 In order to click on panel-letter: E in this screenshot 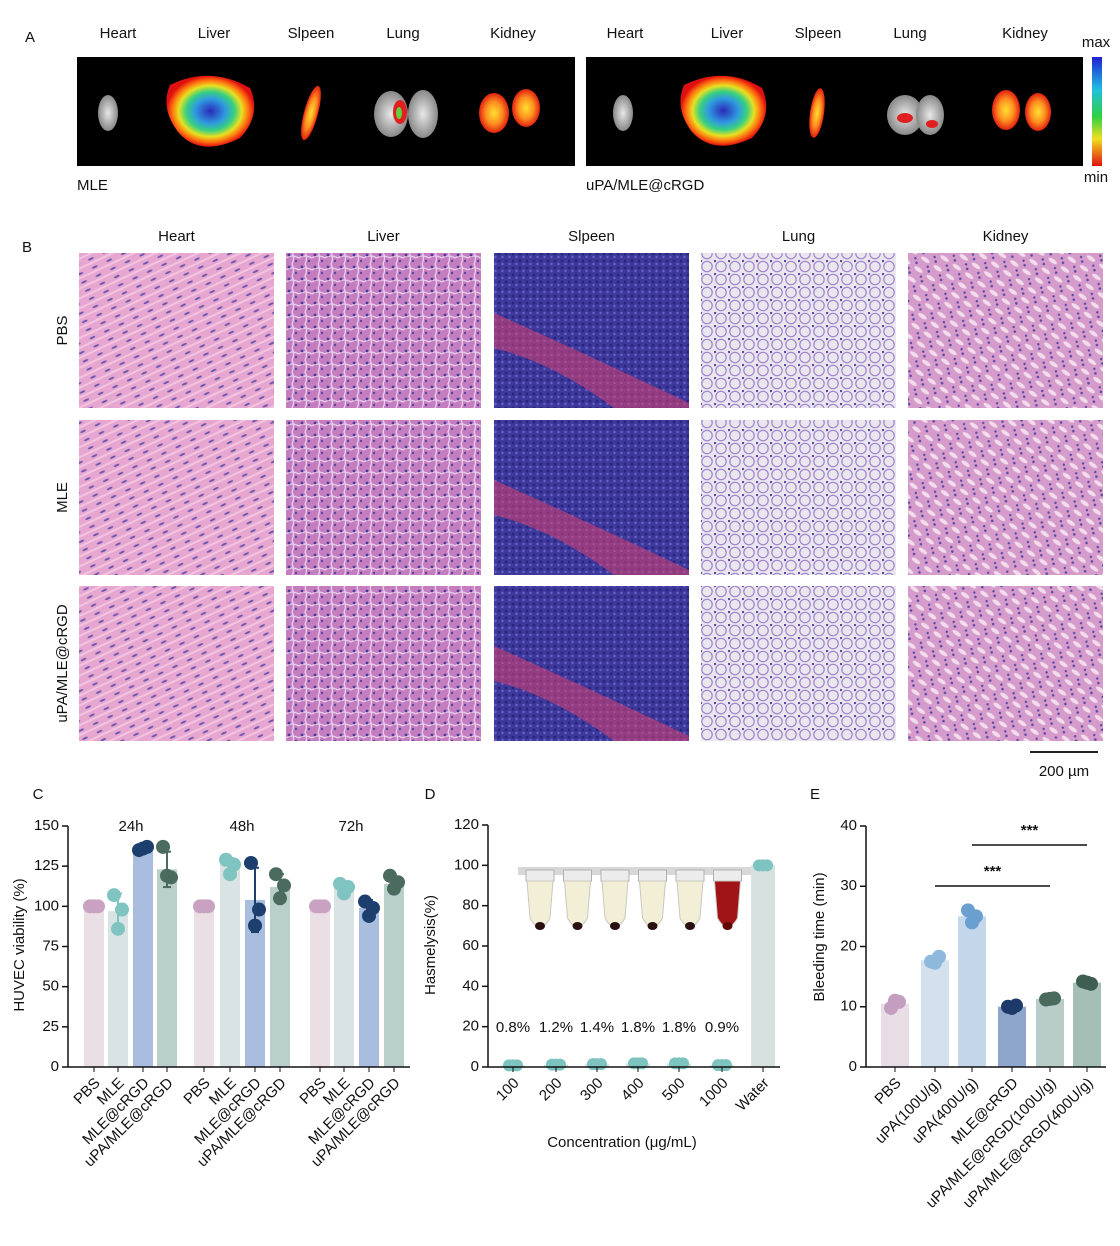, I will do `click(815, 794)`.